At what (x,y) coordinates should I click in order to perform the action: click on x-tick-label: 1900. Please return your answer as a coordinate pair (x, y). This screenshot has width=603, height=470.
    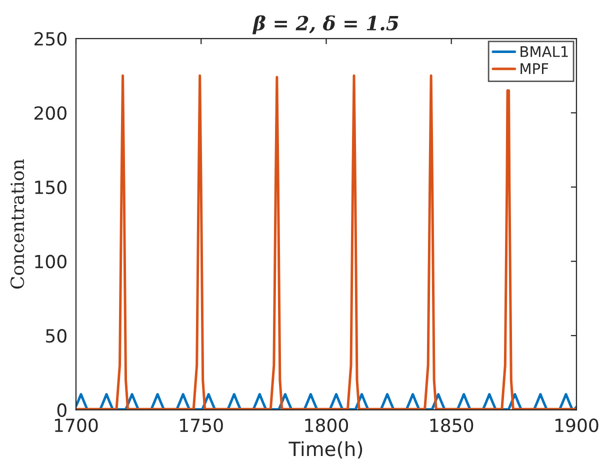
    Looking at the image, I should click on (576, 425).